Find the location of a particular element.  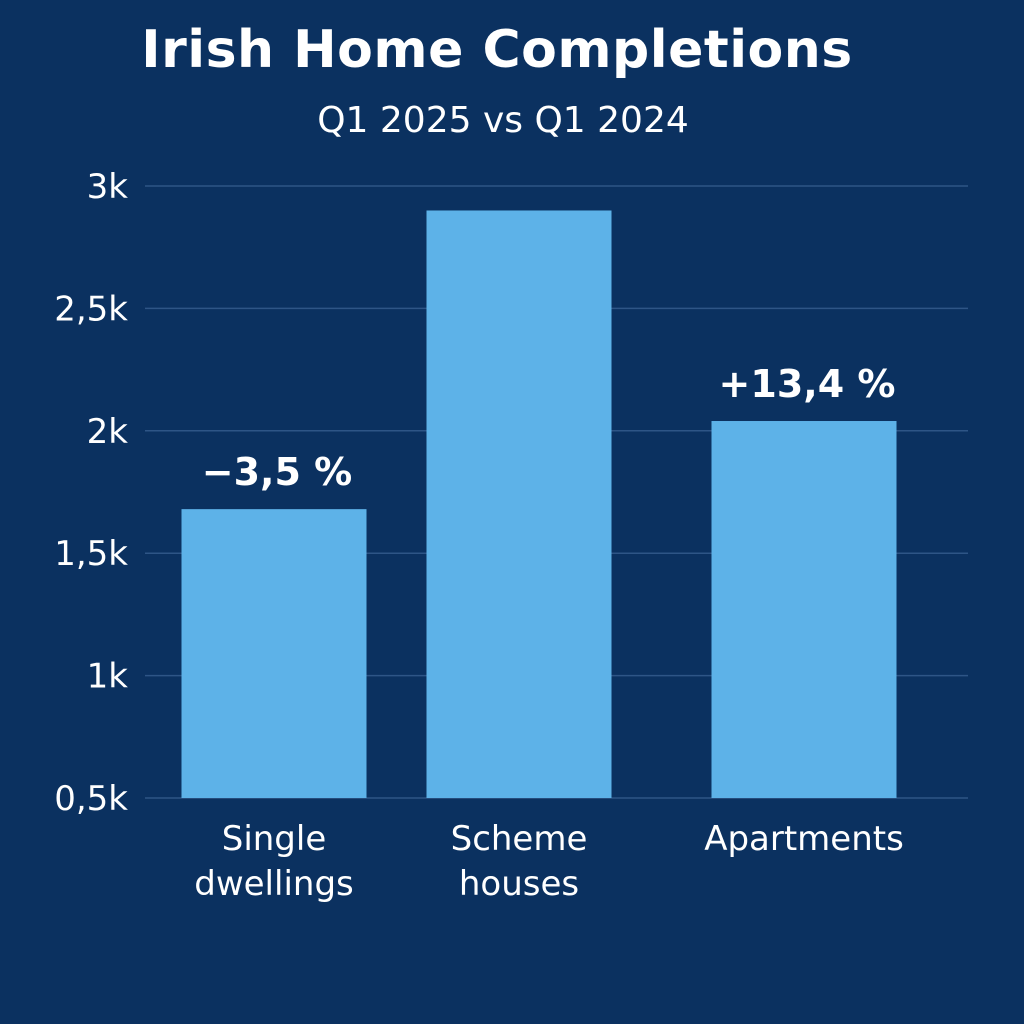

y-tick-label: 1,5k is located at coordinates (91, 554).